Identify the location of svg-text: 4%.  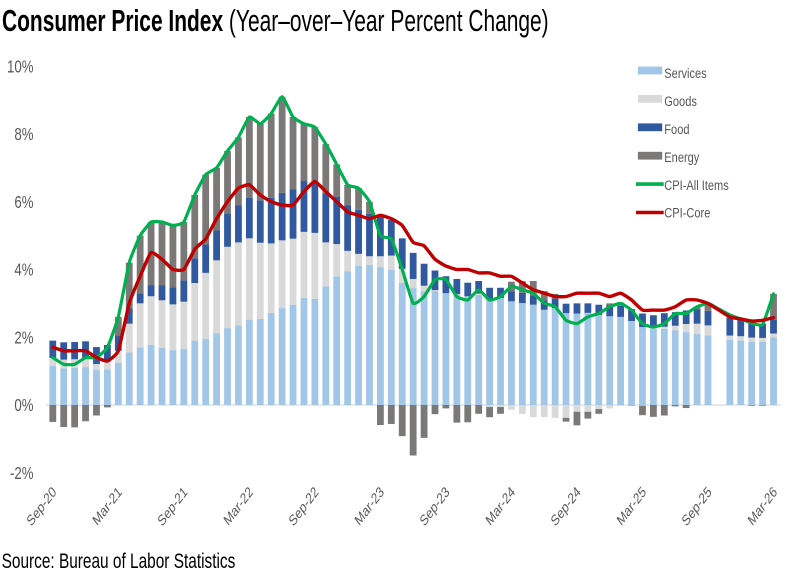
(23, 270).